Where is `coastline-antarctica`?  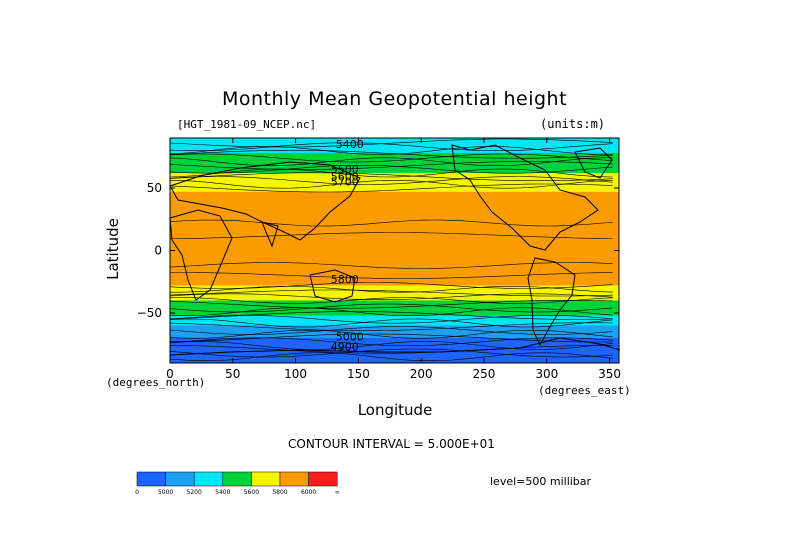 coastline-antarctica is located at coordinates (395, 346).